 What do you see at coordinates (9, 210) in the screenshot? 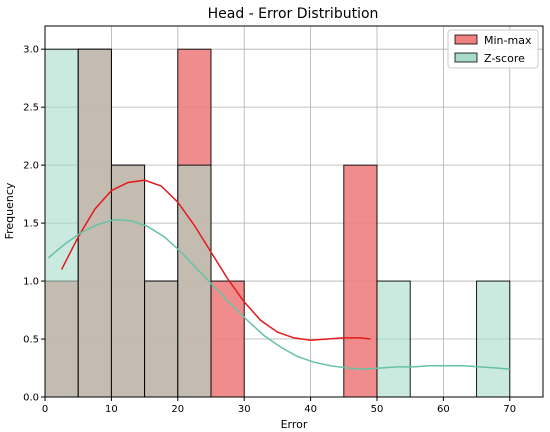
I see `y-axis-label: Frequency` at bounding box center [9, 210].